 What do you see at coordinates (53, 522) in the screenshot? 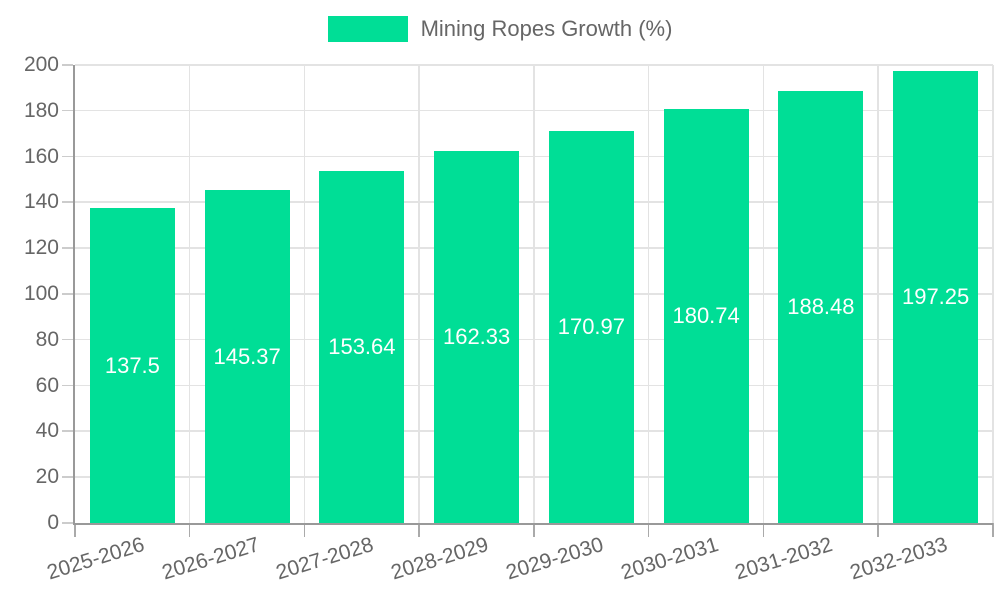
I see `y-axis-label: 0` at bounding box center [53, 522].